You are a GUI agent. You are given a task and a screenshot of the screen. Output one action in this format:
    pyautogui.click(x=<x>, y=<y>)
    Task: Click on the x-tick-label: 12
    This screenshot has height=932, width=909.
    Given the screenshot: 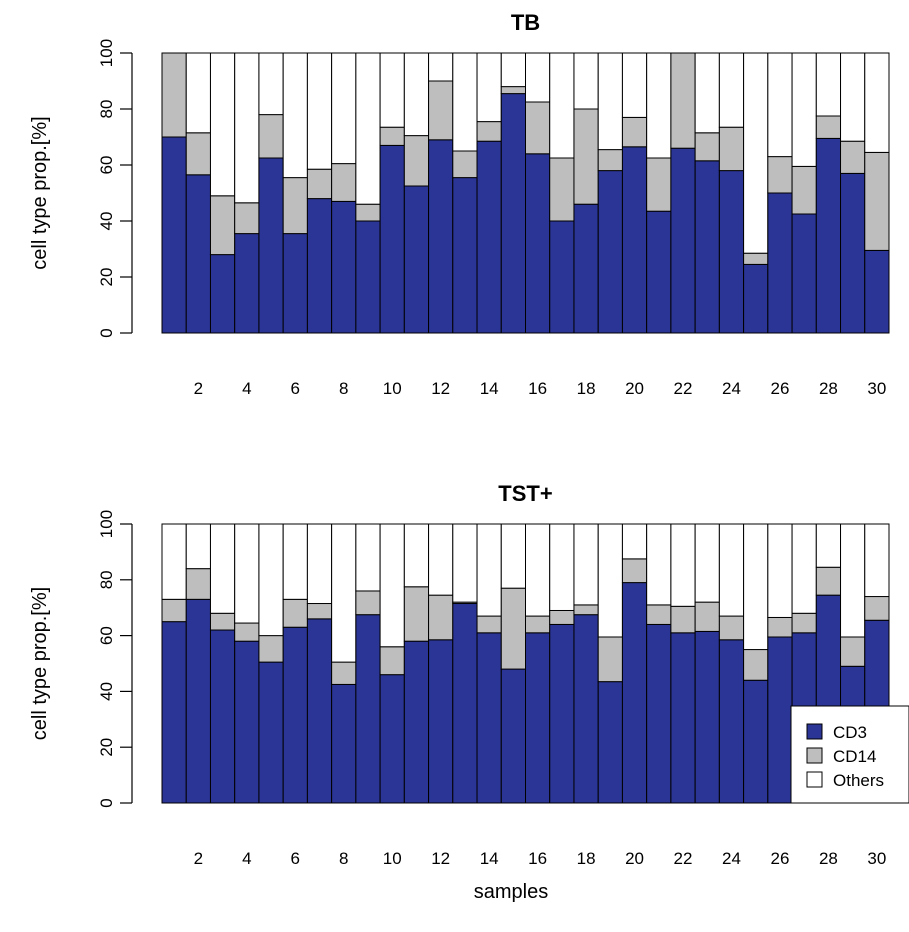 What is the action you would take?
    pyautogui.click(x=440, y=858)
    